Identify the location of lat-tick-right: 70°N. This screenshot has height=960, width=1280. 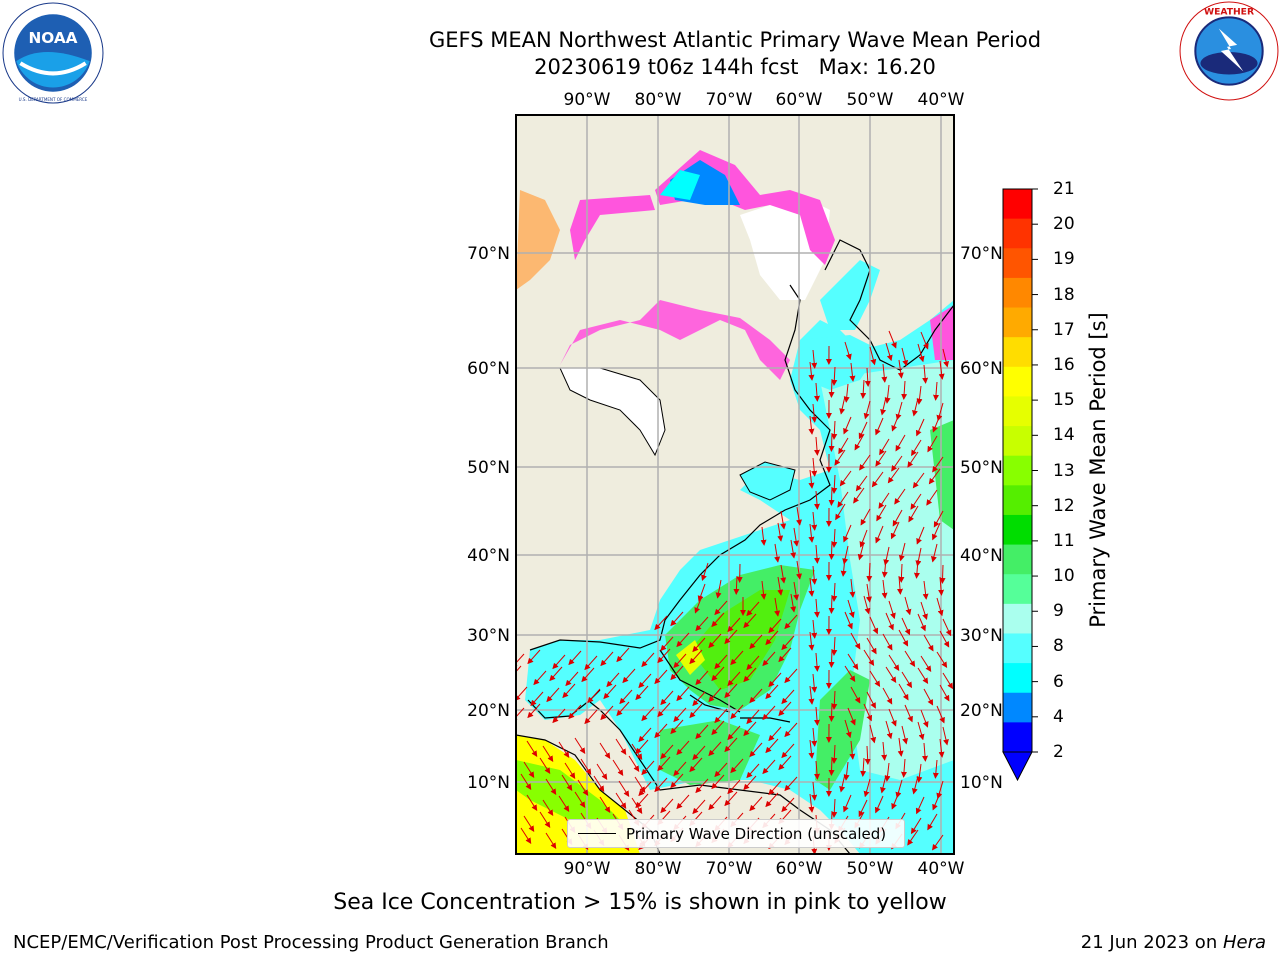
(981, 254).